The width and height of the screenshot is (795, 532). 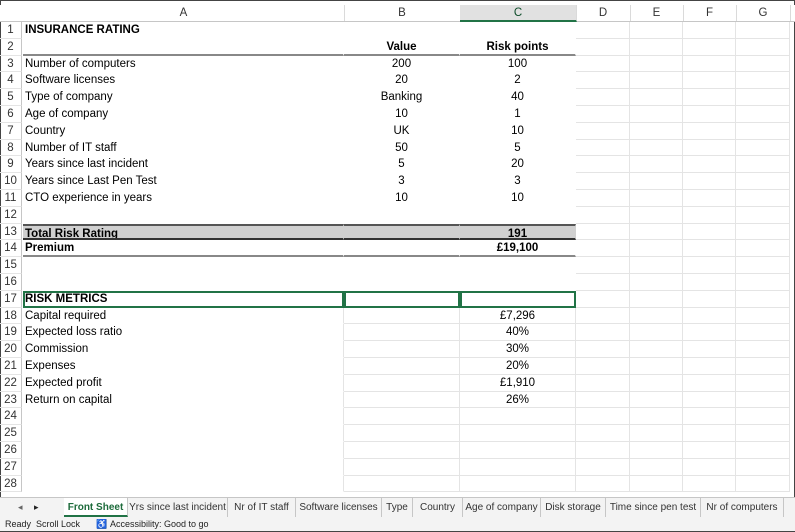 What do you see at coordinates (763, 148) in the screenshot?
I see `cell-g8` at bounding box center [763, 148].